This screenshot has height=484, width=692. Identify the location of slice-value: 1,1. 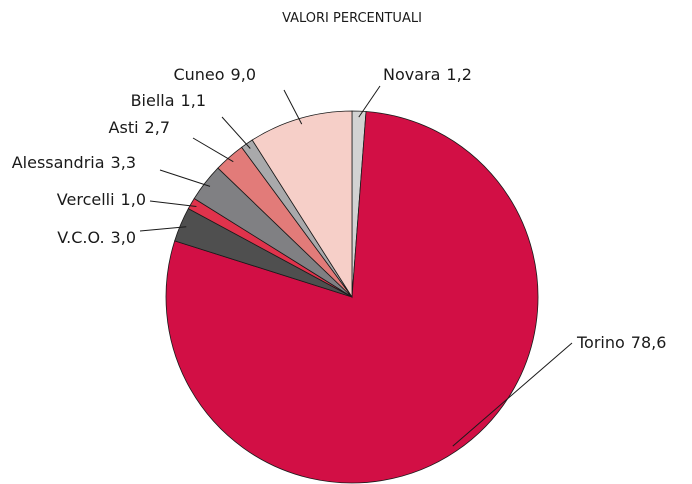
(193, 100).